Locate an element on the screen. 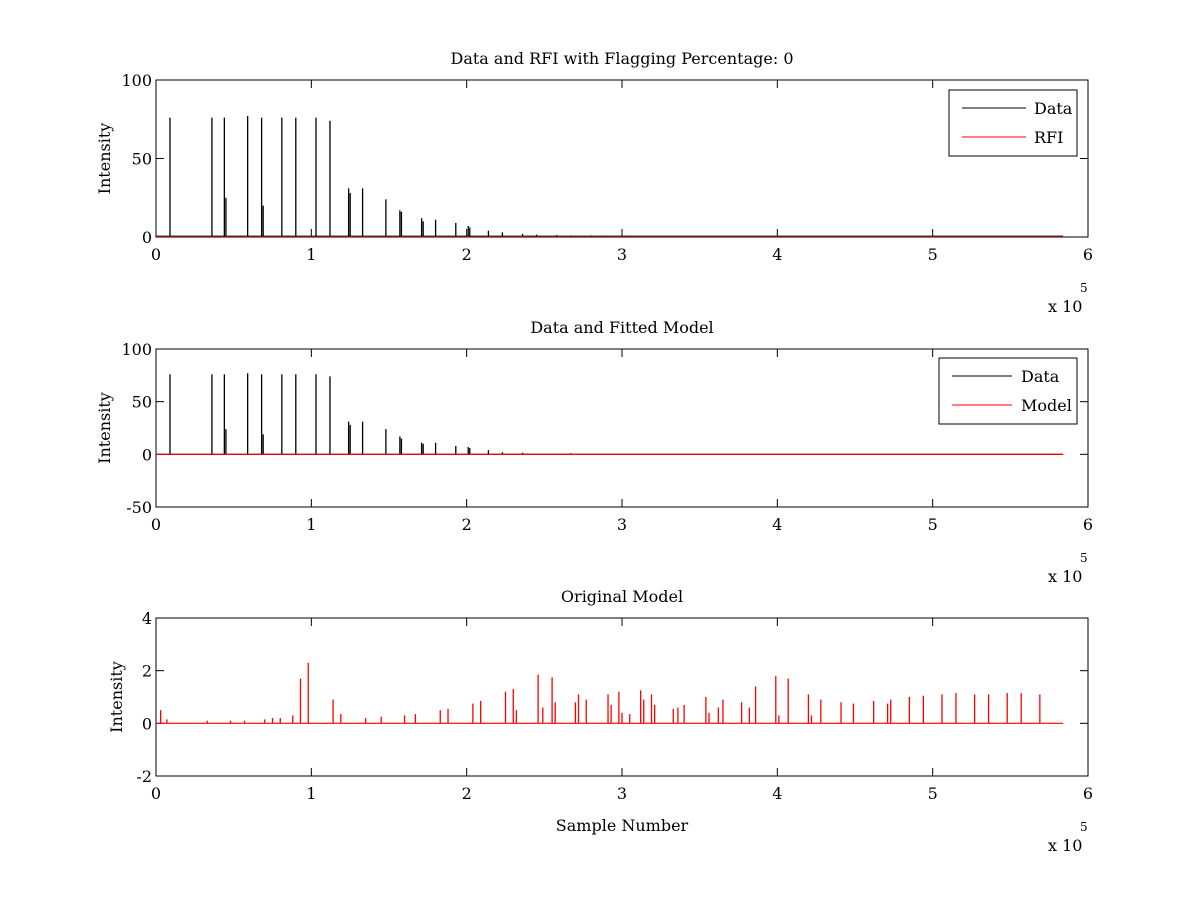 This screenshot has height=900, width=1200. legend: Data RFI is located at coordinates (1013, 123).